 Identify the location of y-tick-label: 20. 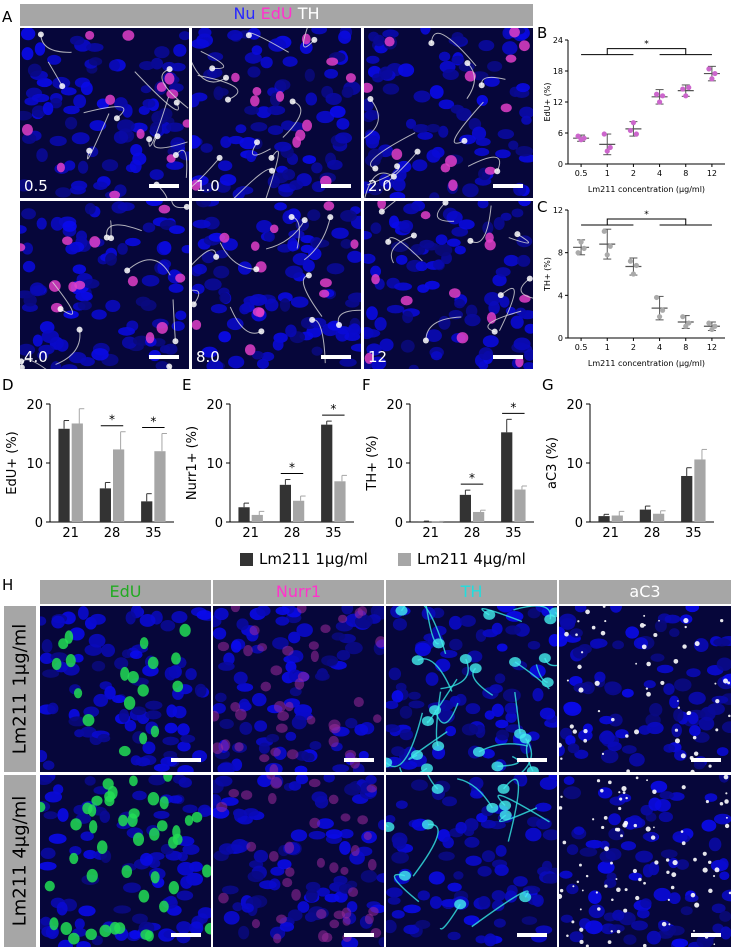
(214, 405).